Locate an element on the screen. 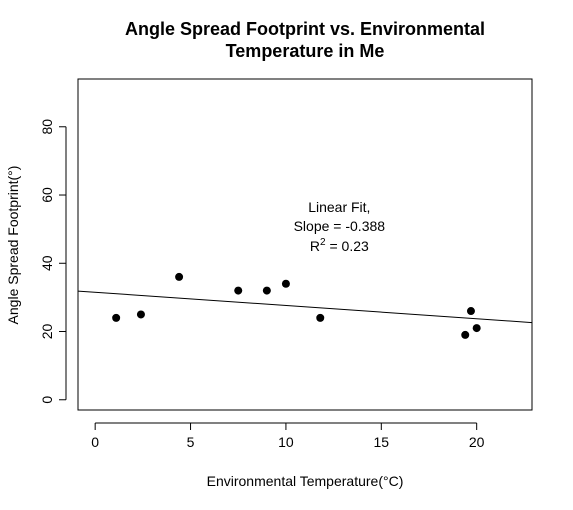 Image resolution: width=573 pixels, height=510 pixels. annotation-r-label: R is located at coordinates (315, 246).